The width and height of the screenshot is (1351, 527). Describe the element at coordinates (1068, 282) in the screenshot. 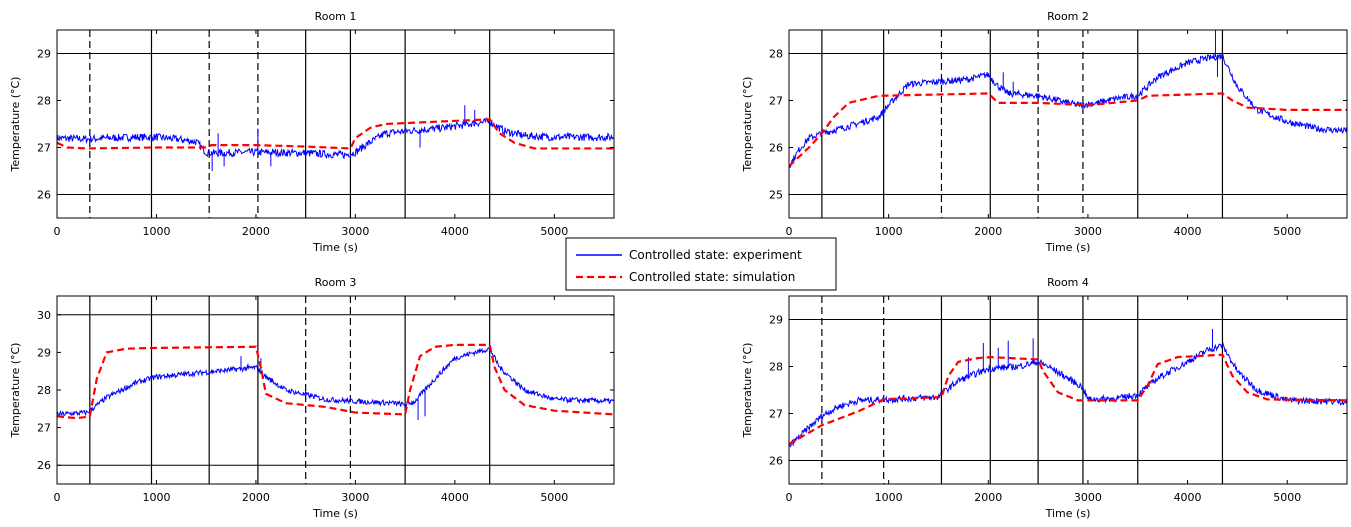

I see `chart-title: Room 4` at that location.